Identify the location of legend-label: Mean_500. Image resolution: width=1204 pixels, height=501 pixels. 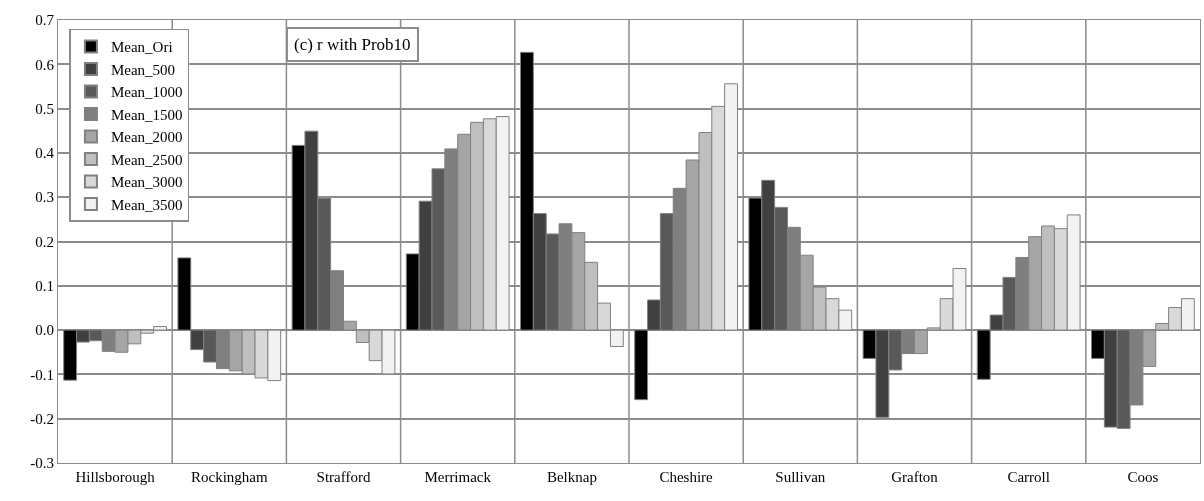
(143, 69).